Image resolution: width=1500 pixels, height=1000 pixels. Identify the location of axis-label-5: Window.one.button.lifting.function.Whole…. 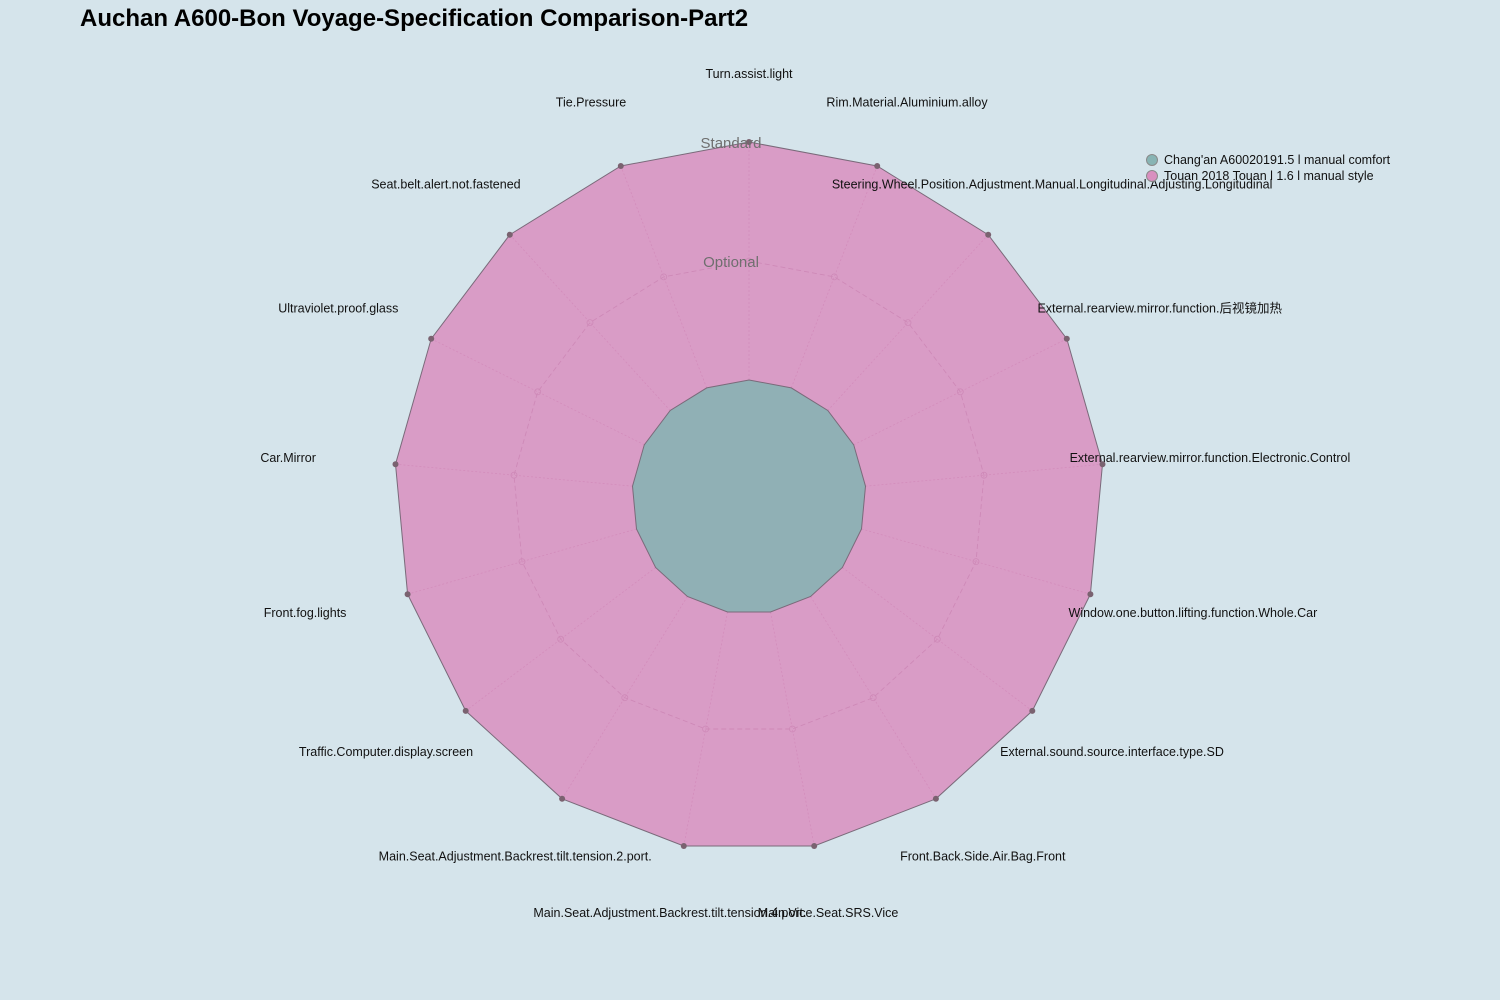
(1193, 613).